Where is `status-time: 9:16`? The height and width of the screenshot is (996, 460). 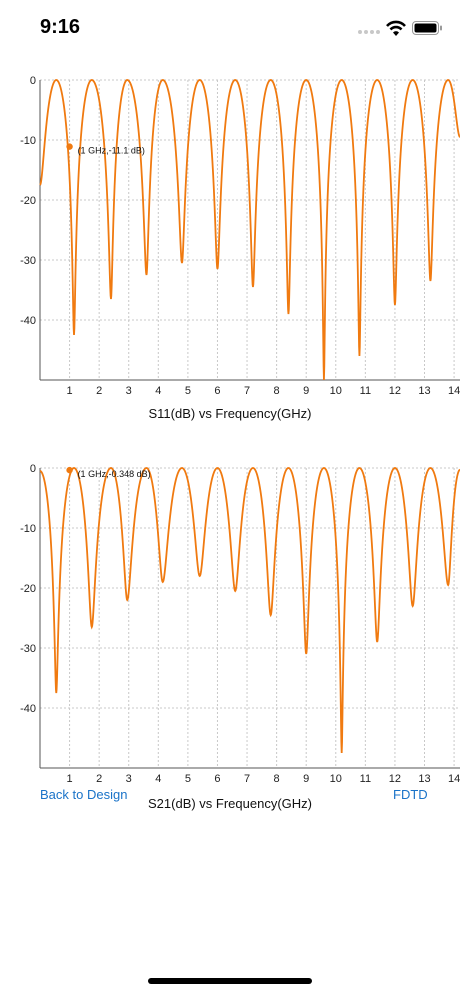
status-time: 9:16 is located at coordinates (60, 27).